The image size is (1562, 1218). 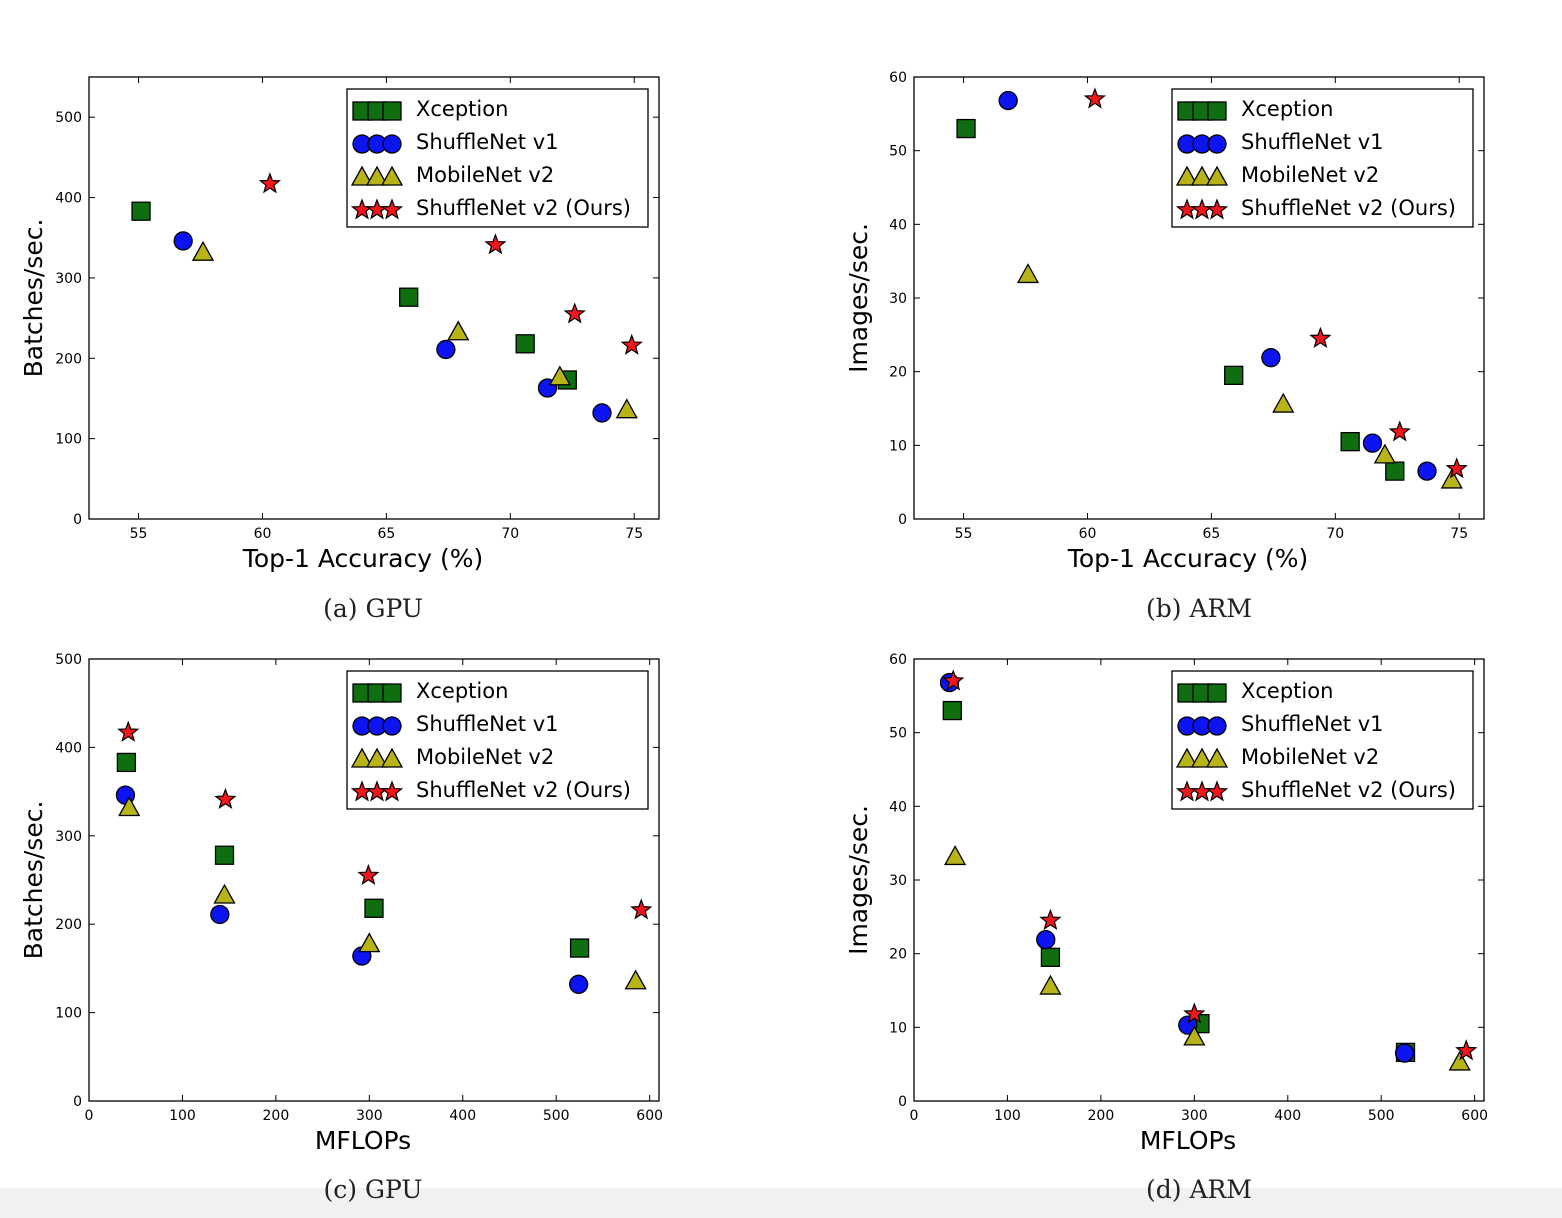 What do you see at coordinates (68, 748) in the screenshot?
I see `y-tick-label: 400` at bounding box center [68, 748].